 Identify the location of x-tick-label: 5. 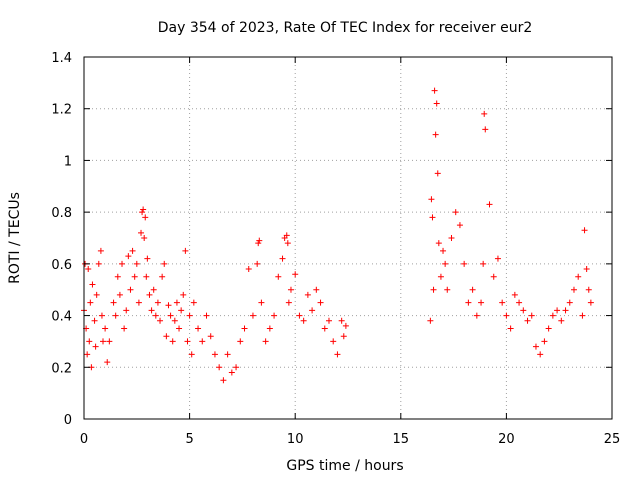
(189, 439).